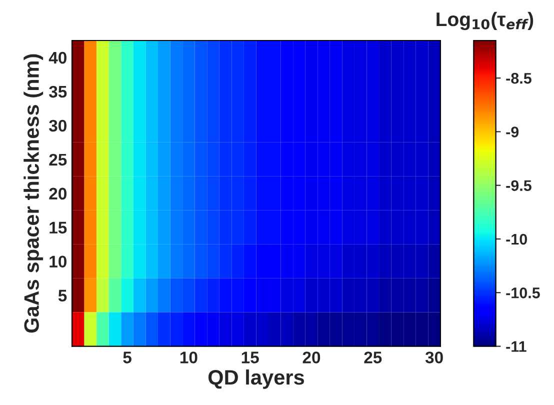 This screenshot has width=554, height=405. What do you see at coordinates (58, 228) in the screenshot?
I see `y-tick-label: 15` at bounding box center [58, 228].